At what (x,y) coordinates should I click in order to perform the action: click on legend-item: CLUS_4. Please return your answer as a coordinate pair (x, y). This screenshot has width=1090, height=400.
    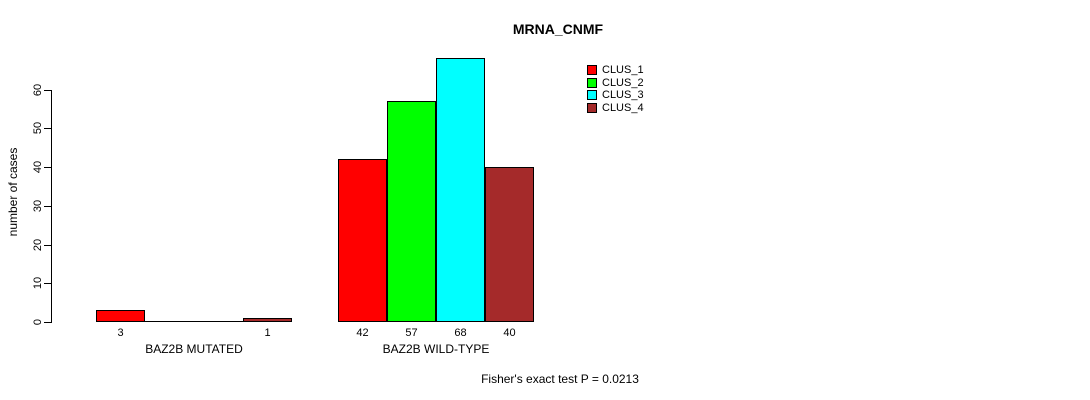
    Looking at the image, I should click on (615, 108).